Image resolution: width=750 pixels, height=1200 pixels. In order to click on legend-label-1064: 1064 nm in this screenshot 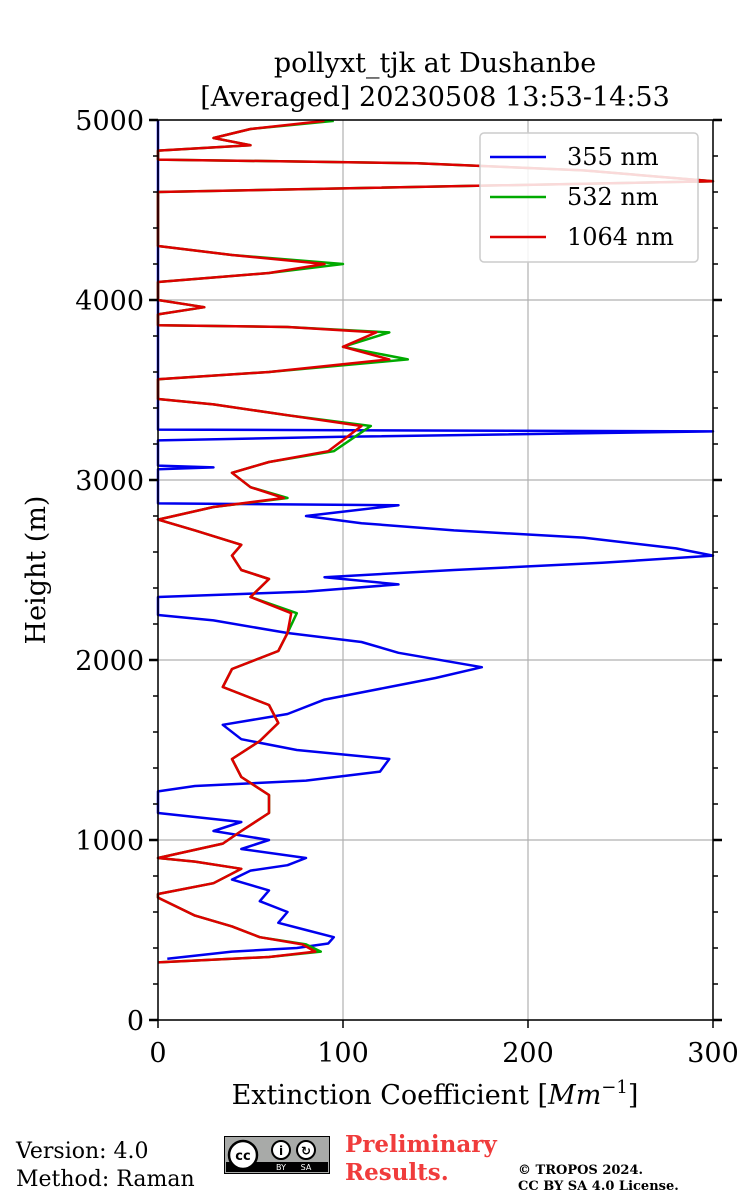, I will do `click(620, 237)`.